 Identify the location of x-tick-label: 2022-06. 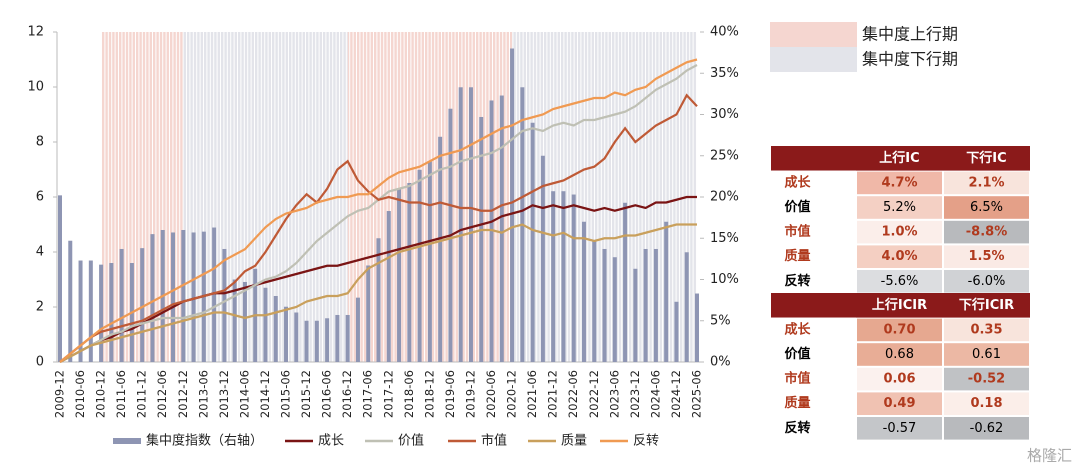
(573, 394).